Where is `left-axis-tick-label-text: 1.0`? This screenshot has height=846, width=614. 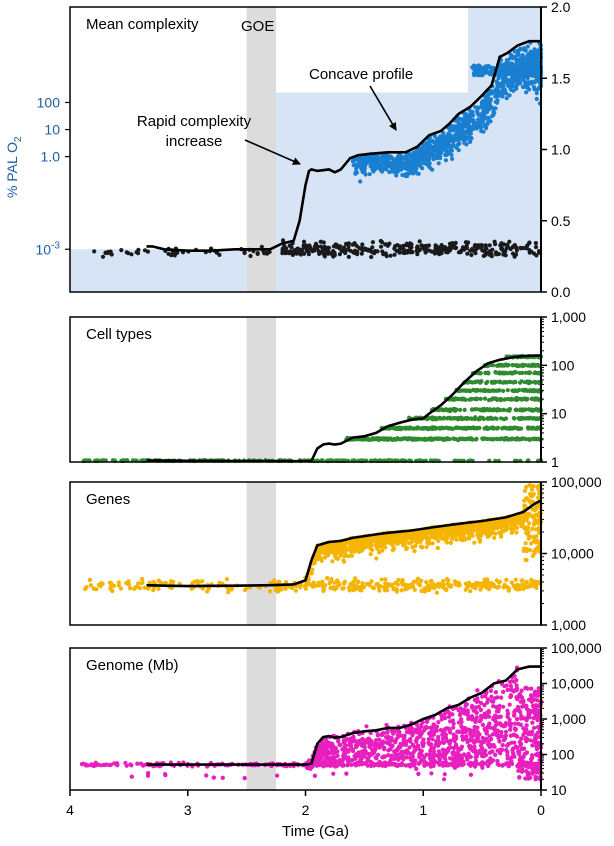 left-axis-tick-label-text: 1.0 is located at coordinates (51, 157).